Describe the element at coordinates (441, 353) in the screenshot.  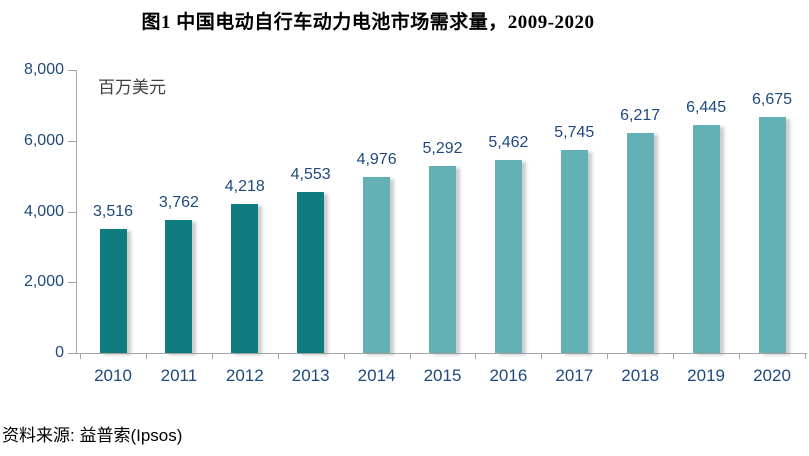
I see `x-axis-line` at that location.